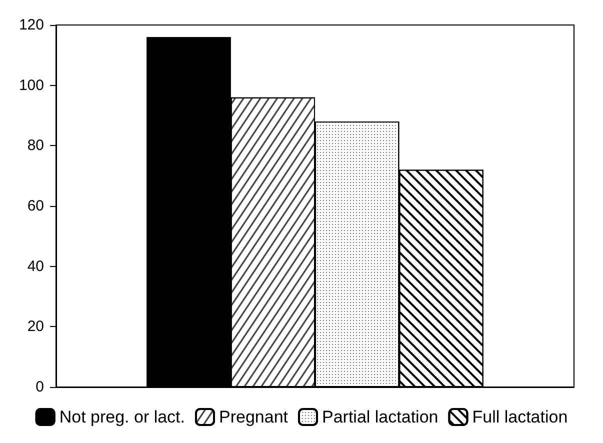 The width and height of the screenshot is (603, 443). What do you see at coordinates (122, 417) in the screenshot?
I see `legend-label: Not preg. or lact.` at bounding box center [122, 417].